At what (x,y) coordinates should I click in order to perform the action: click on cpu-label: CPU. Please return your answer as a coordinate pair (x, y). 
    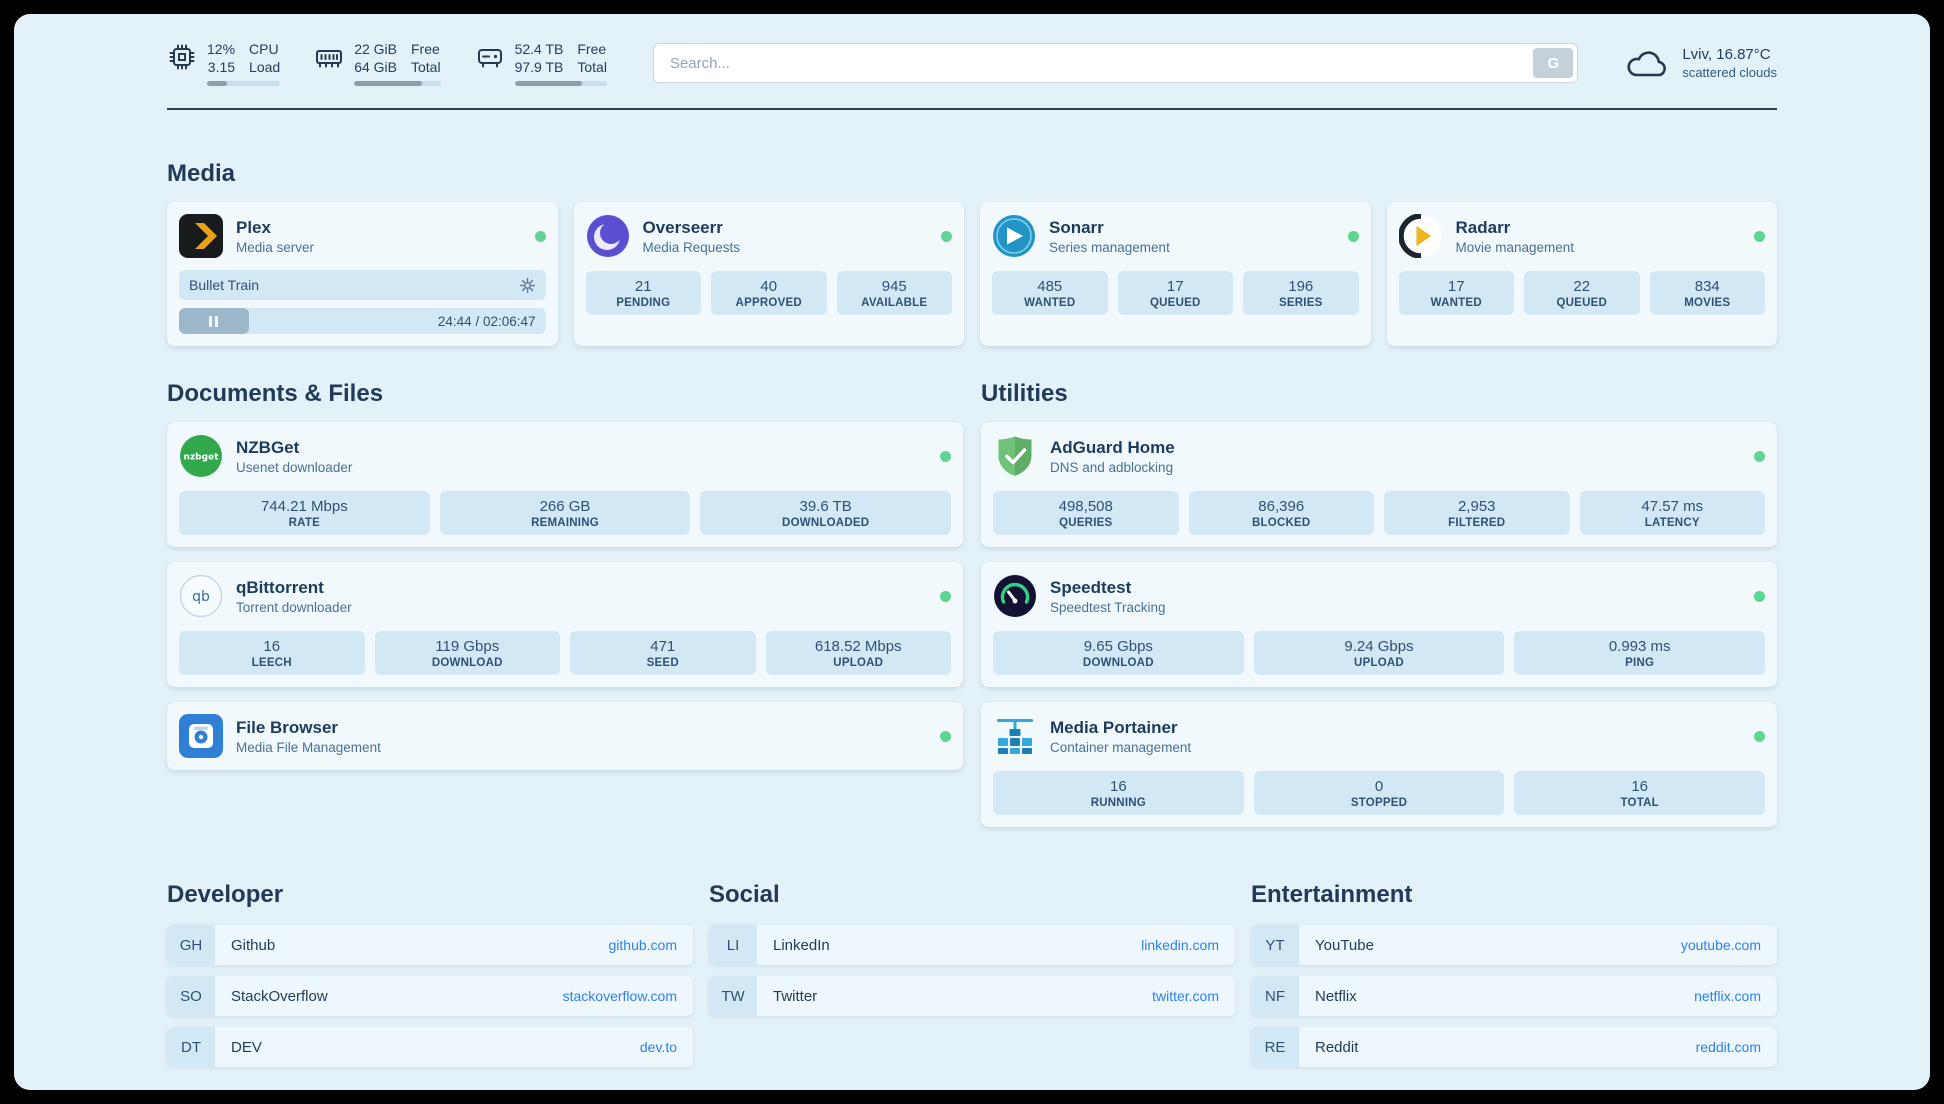
    Looking at the image, I should click on (264, 49).